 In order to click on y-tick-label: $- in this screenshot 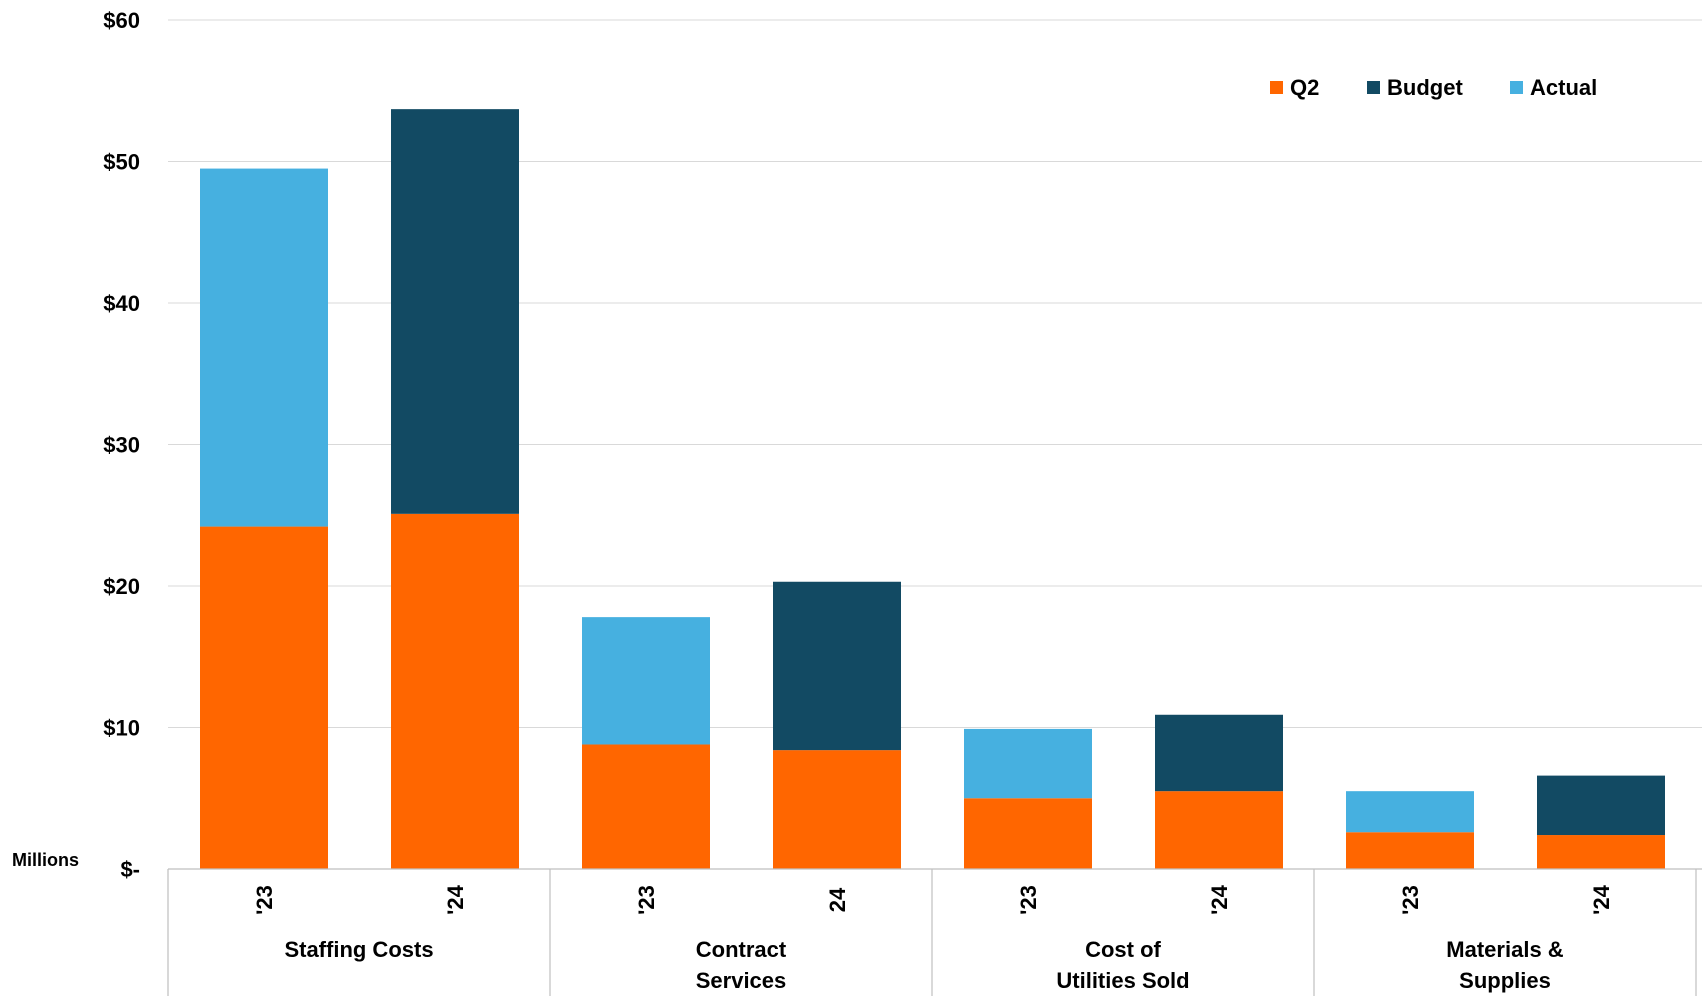, I will do `click(130, 869)`.